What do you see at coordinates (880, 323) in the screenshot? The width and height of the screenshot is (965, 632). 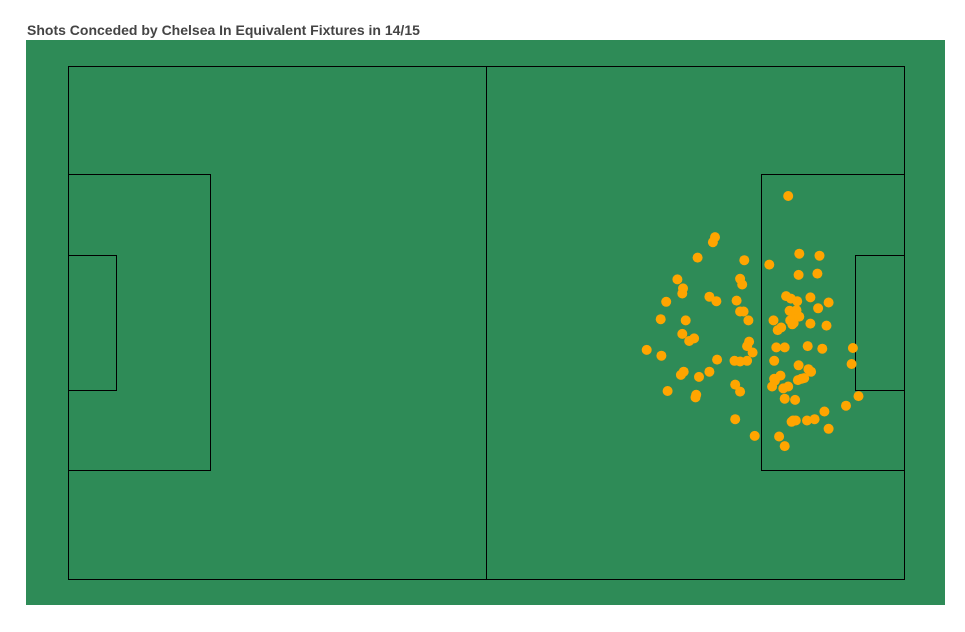 I see `right-six-yard-box` at bounding box center [880, 323].